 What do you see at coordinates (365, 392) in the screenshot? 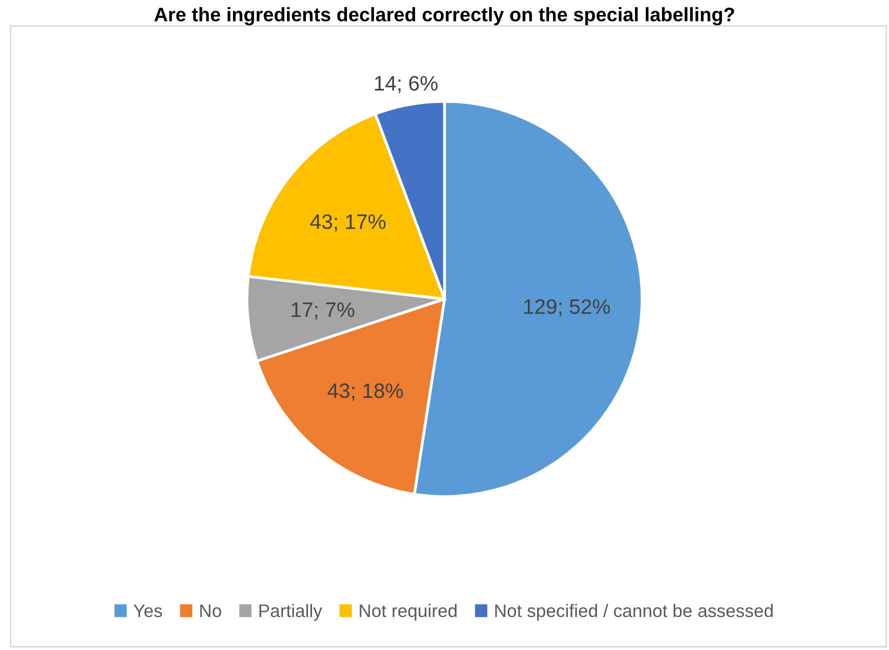
I see `data-label: 43; 18%` at bounding box center [365, 392].